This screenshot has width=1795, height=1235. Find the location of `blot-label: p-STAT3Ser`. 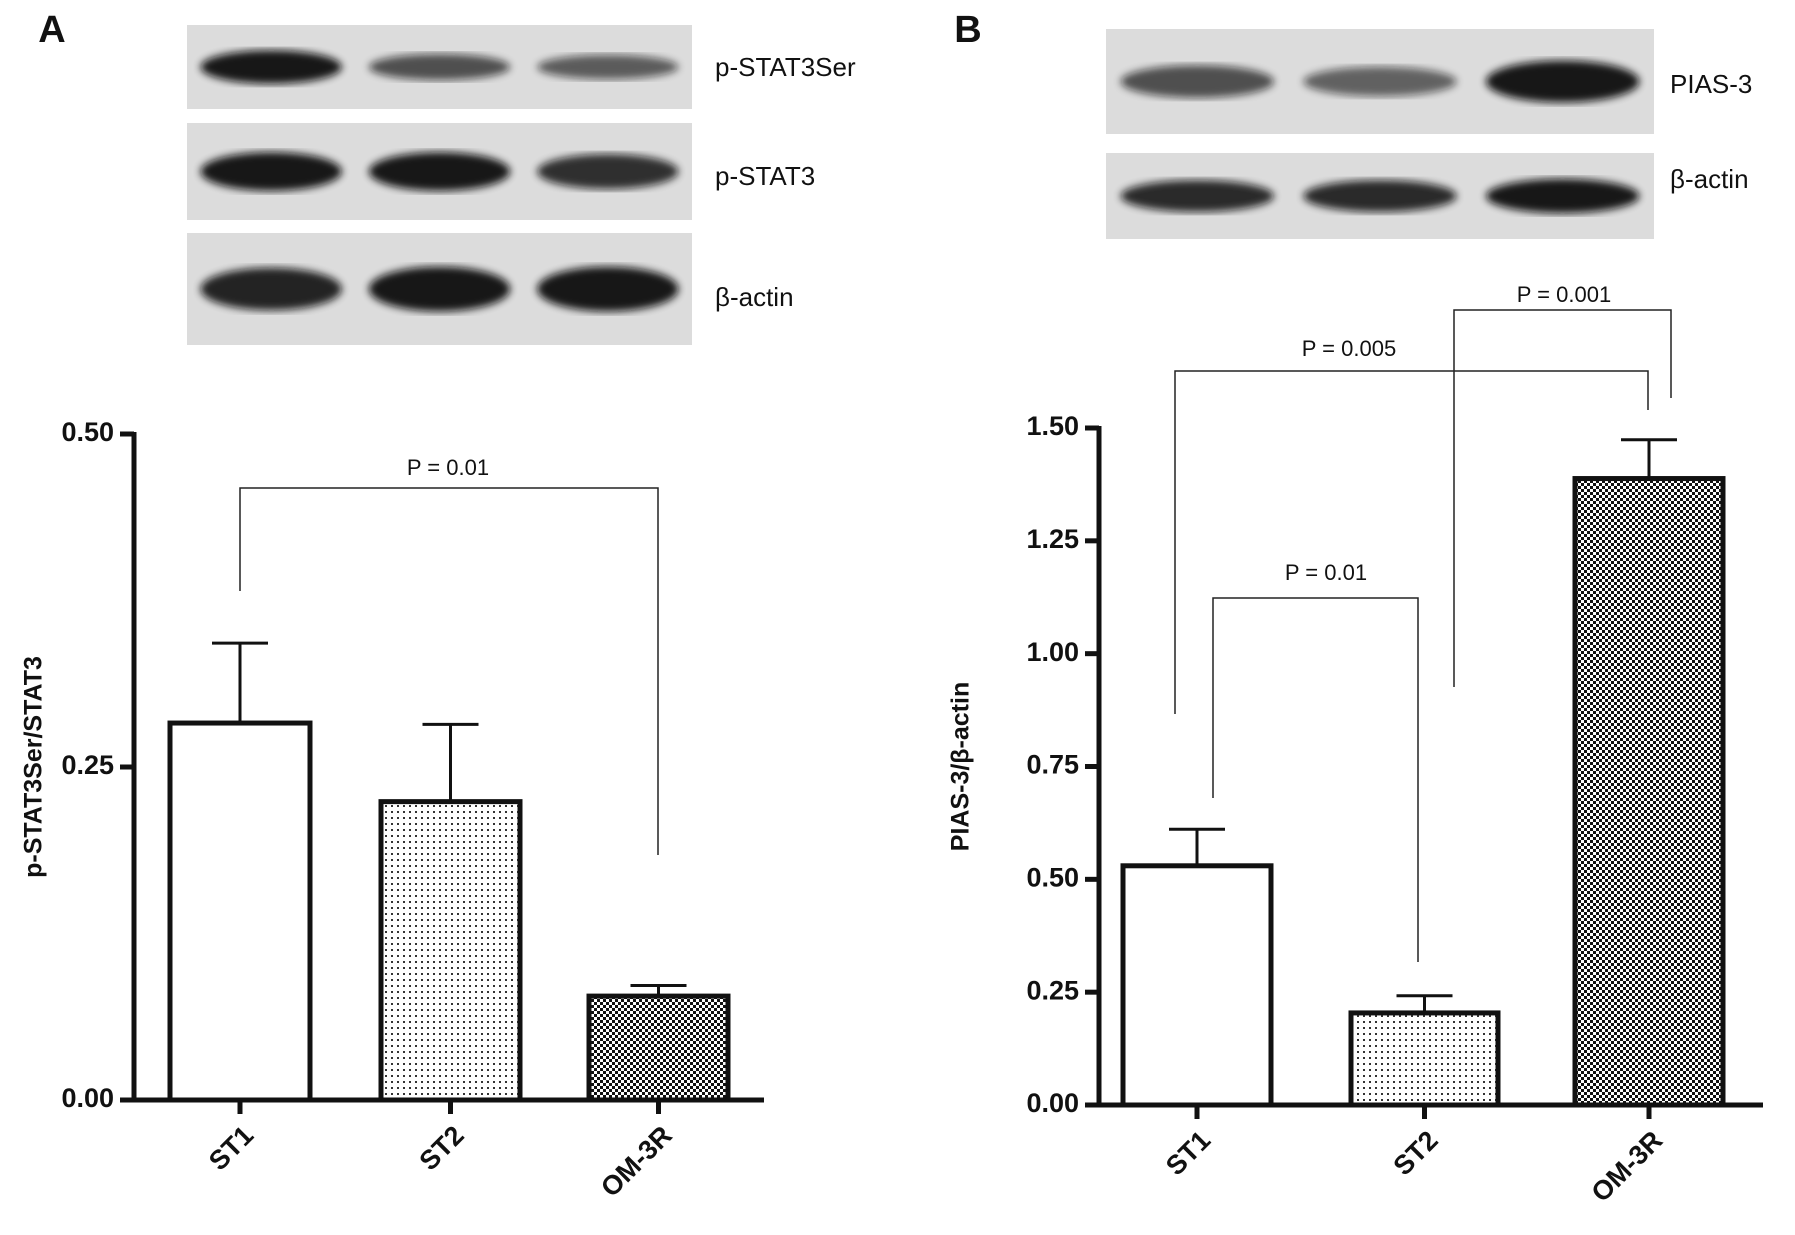

blot-label: p-STAT3Ser is located at coordinates (785, 67).